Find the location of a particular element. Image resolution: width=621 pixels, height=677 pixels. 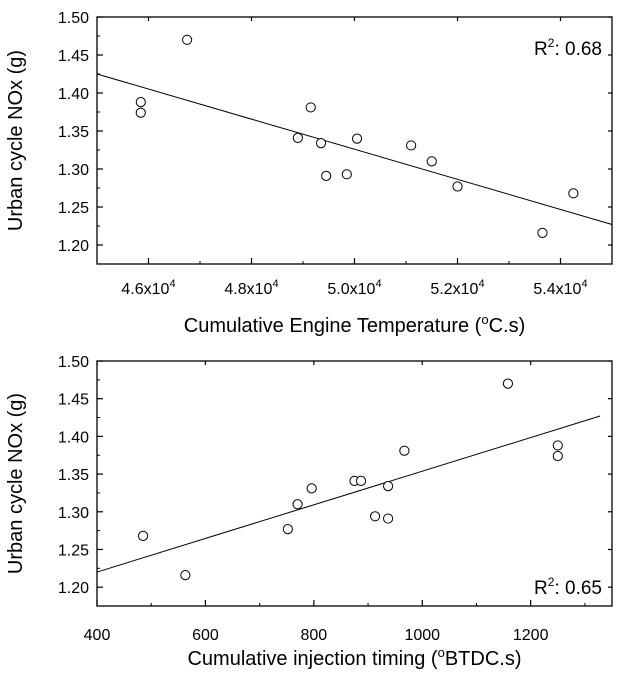

x-tick-label-base: 4.8x10 is located at coordinates (248, 289).